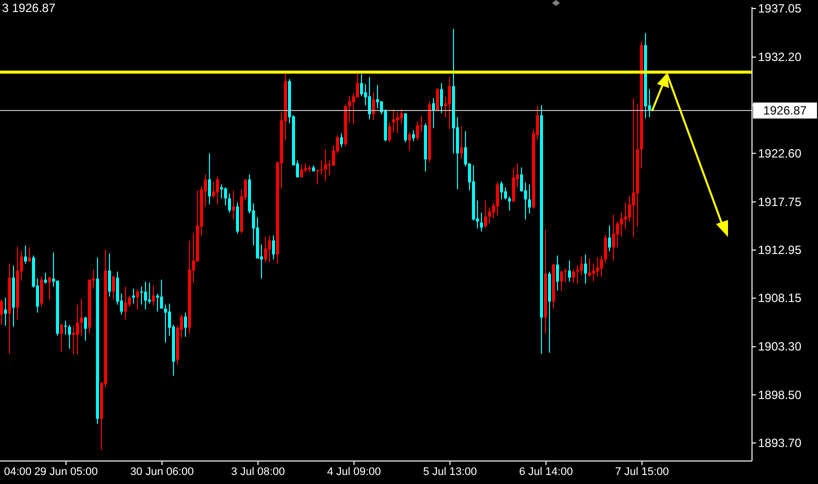  I want to click on y-tick-label: 1908.15, so click(780, 298).